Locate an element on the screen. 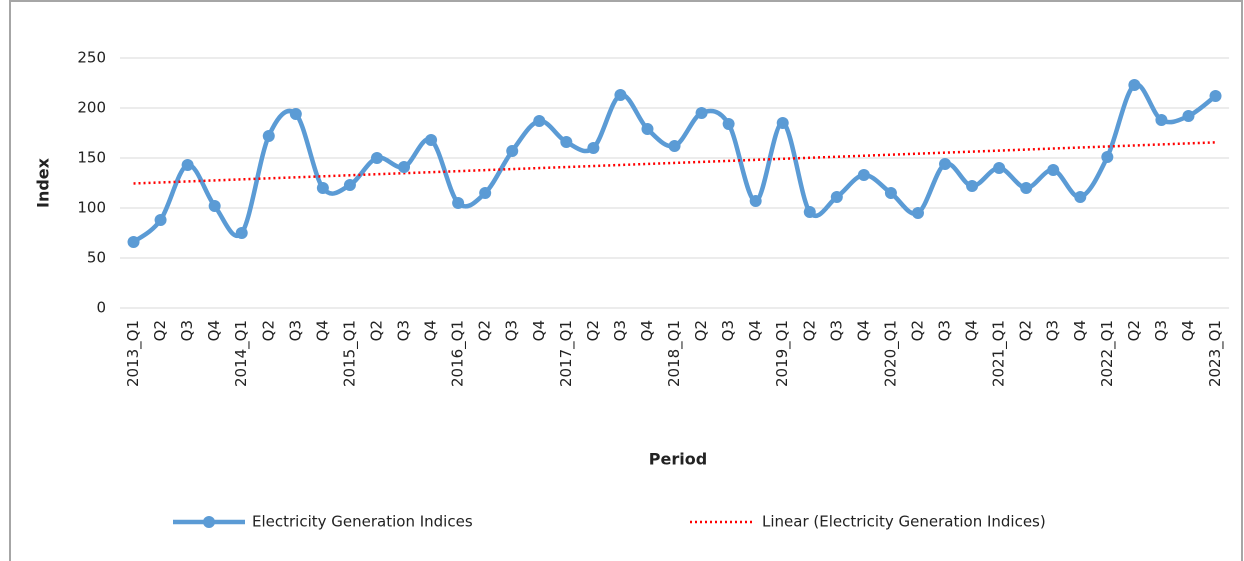 Image resolution: width=1244 pixels, height=561 pixels. x-tick-label: 2014_Q1 is located at coordinates (241, 353).